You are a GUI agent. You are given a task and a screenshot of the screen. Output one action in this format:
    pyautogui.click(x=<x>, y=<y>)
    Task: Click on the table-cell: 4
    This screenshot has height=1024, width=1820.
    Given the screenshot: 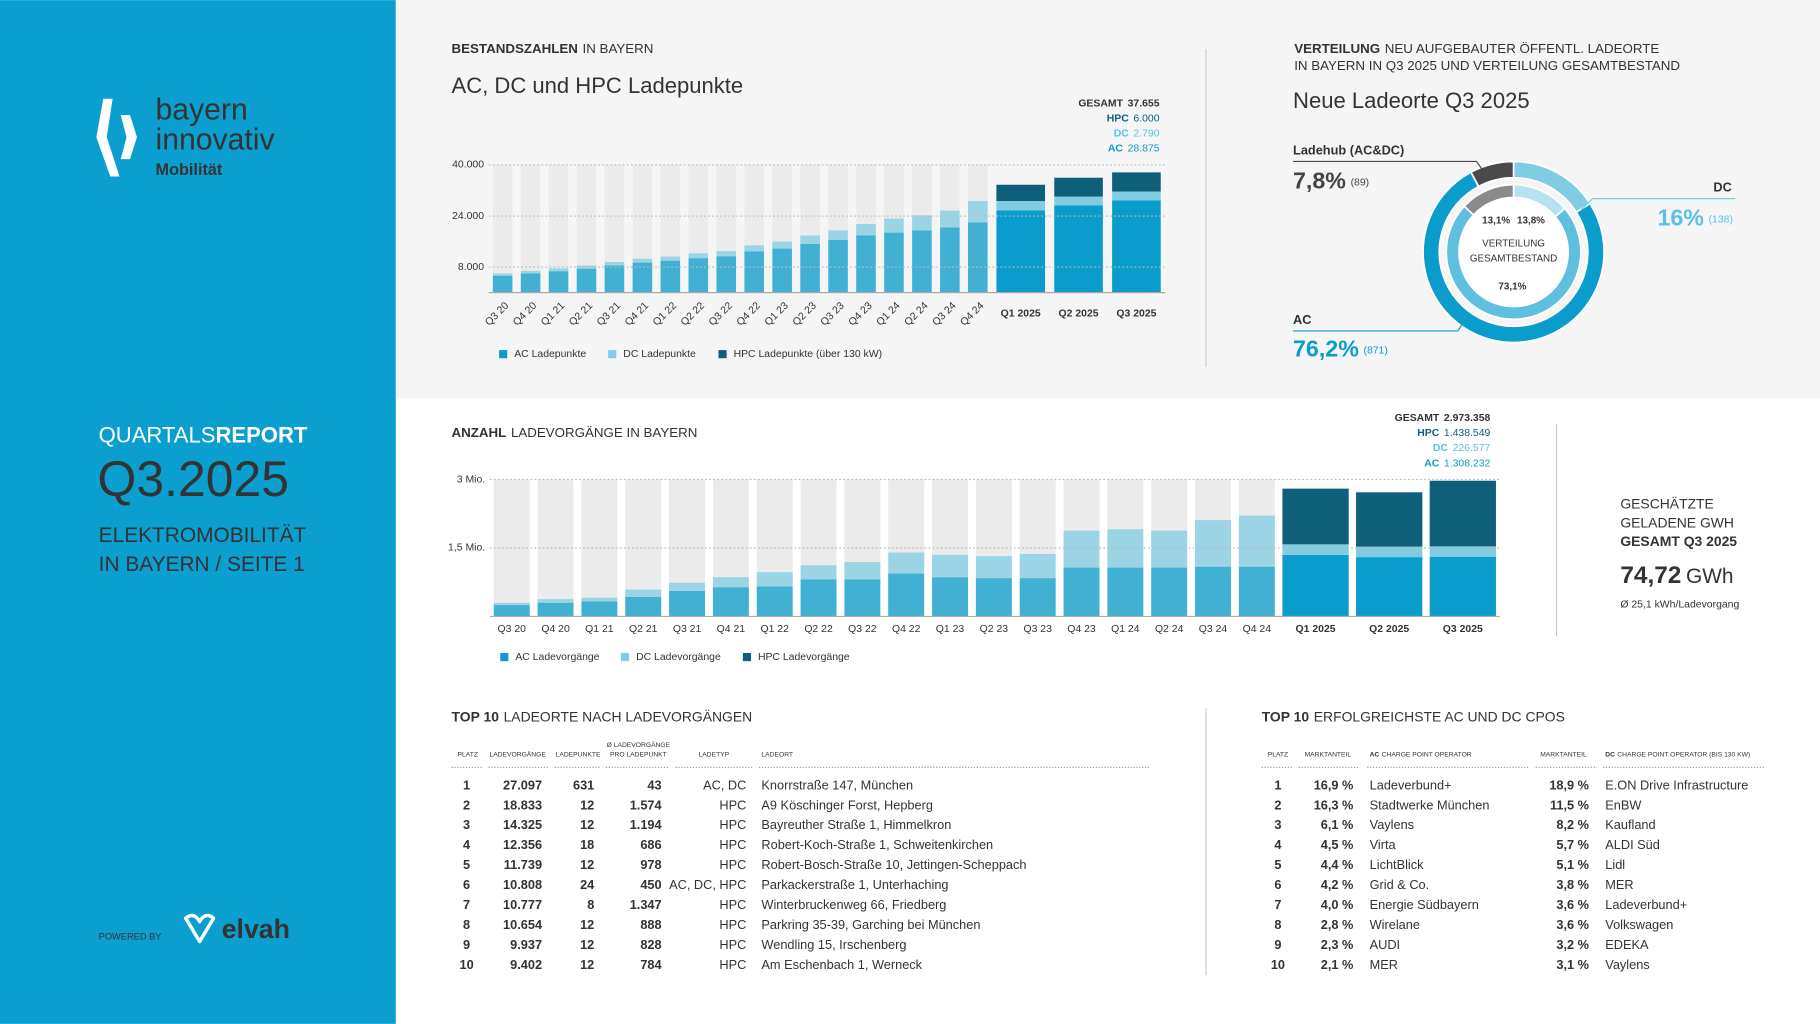 What is the action you would take?
    pyautogui.click(x=1278, y=844)
    